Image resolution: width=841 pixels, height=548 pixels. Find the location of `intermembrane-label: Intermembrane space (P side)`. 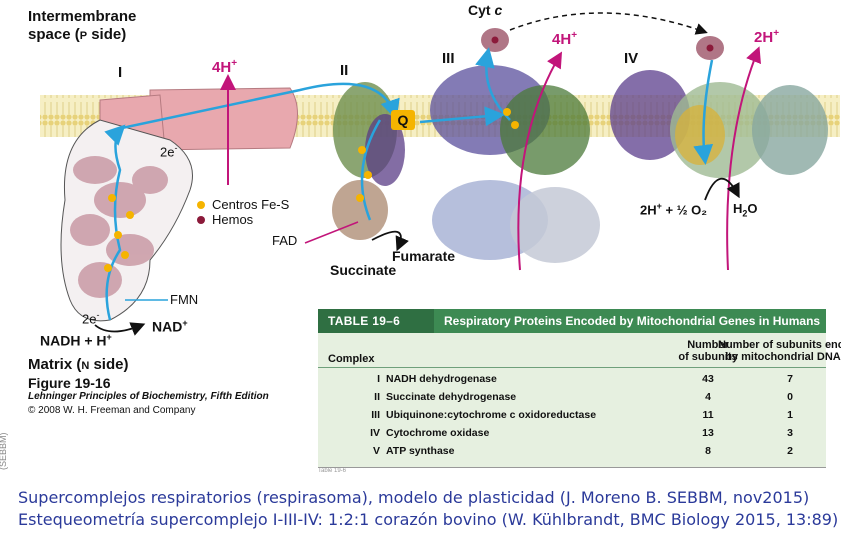

intermembrane-label: Intermembrane space (P side) is located at coordinates (82, 26).